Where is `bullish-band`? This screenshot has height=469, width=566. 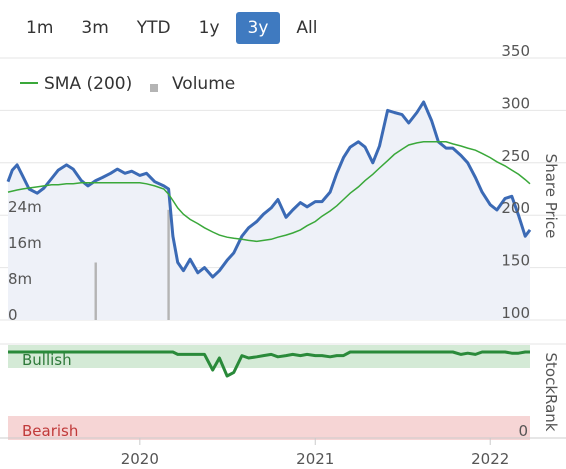 bullish-band is located at coordinates (269, 356).